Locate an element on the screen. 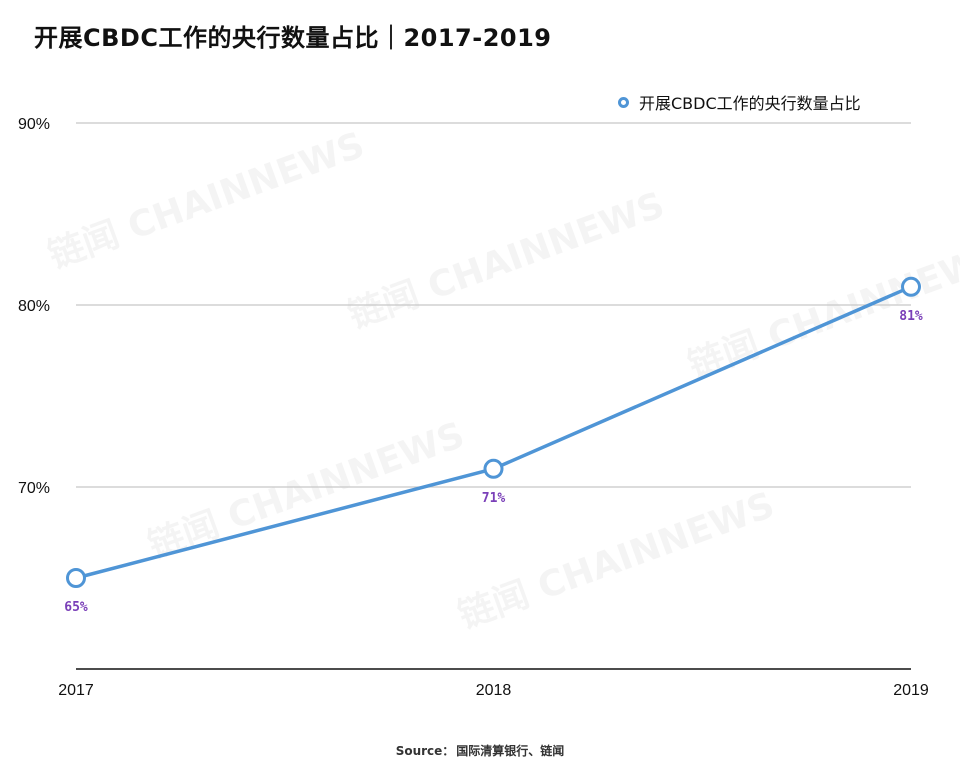 The width and height of the screenshot is (960, 778). x-tick-label: 2019 is located at coordinates (911, 690).